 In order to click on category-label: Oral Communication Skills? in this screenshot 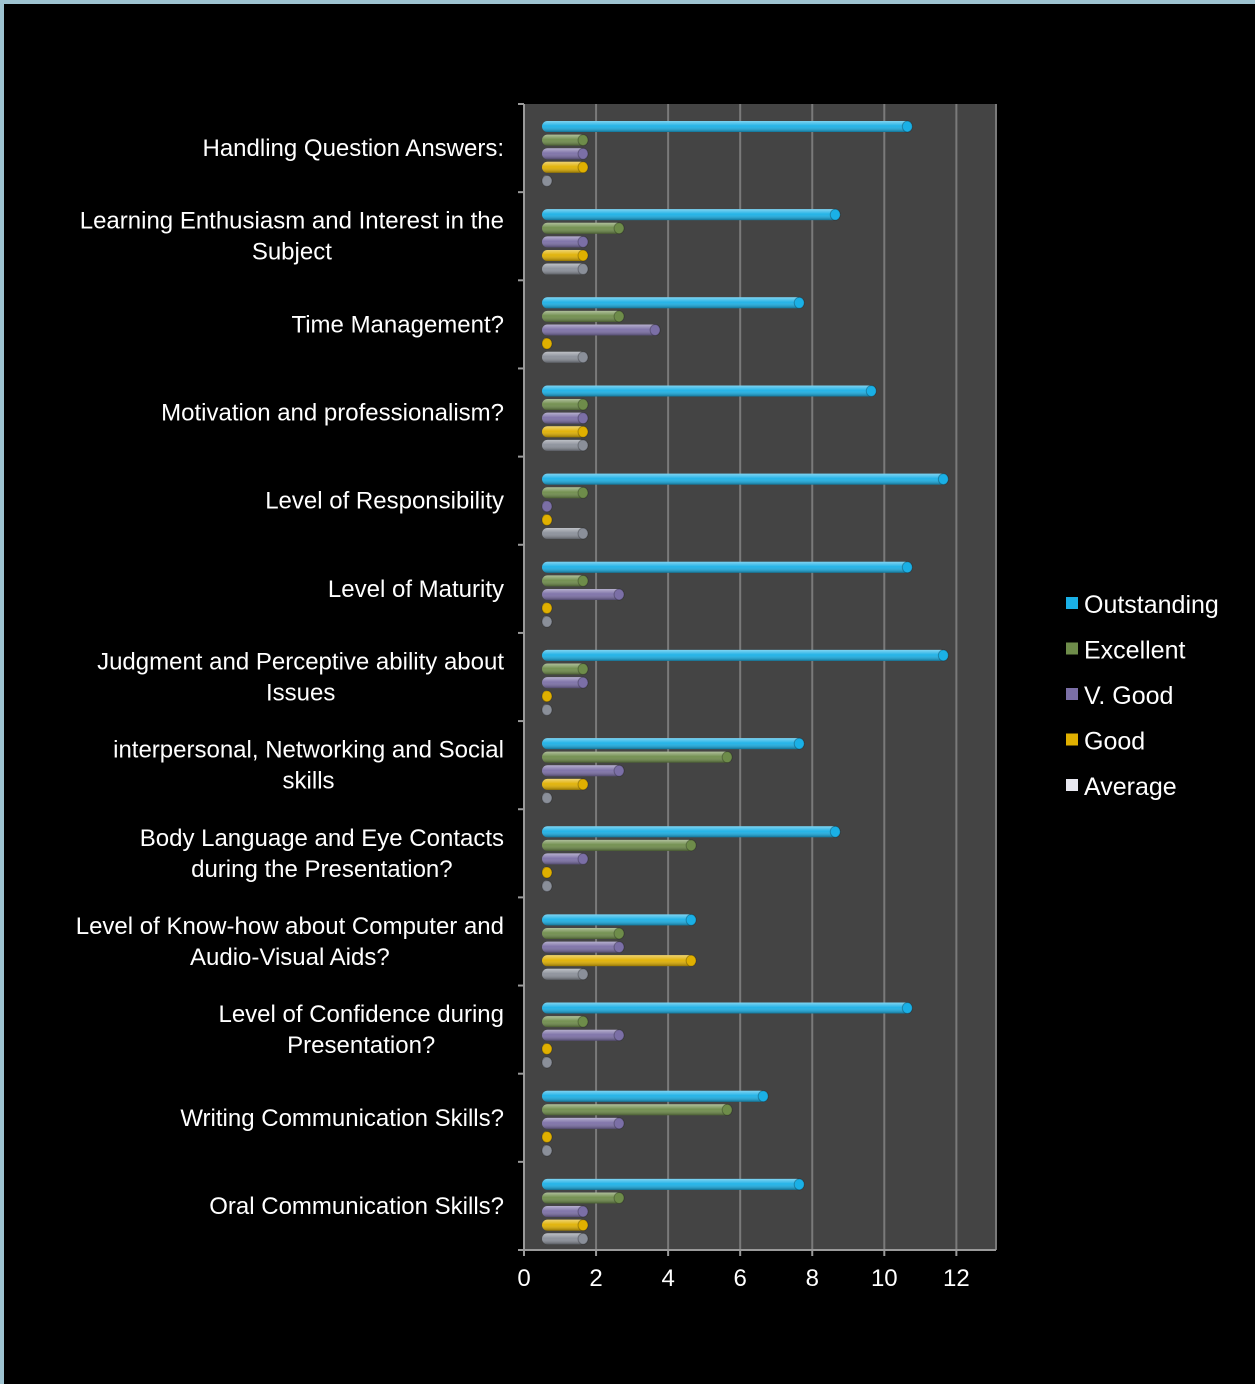, I will do `click(356, 1206)`.